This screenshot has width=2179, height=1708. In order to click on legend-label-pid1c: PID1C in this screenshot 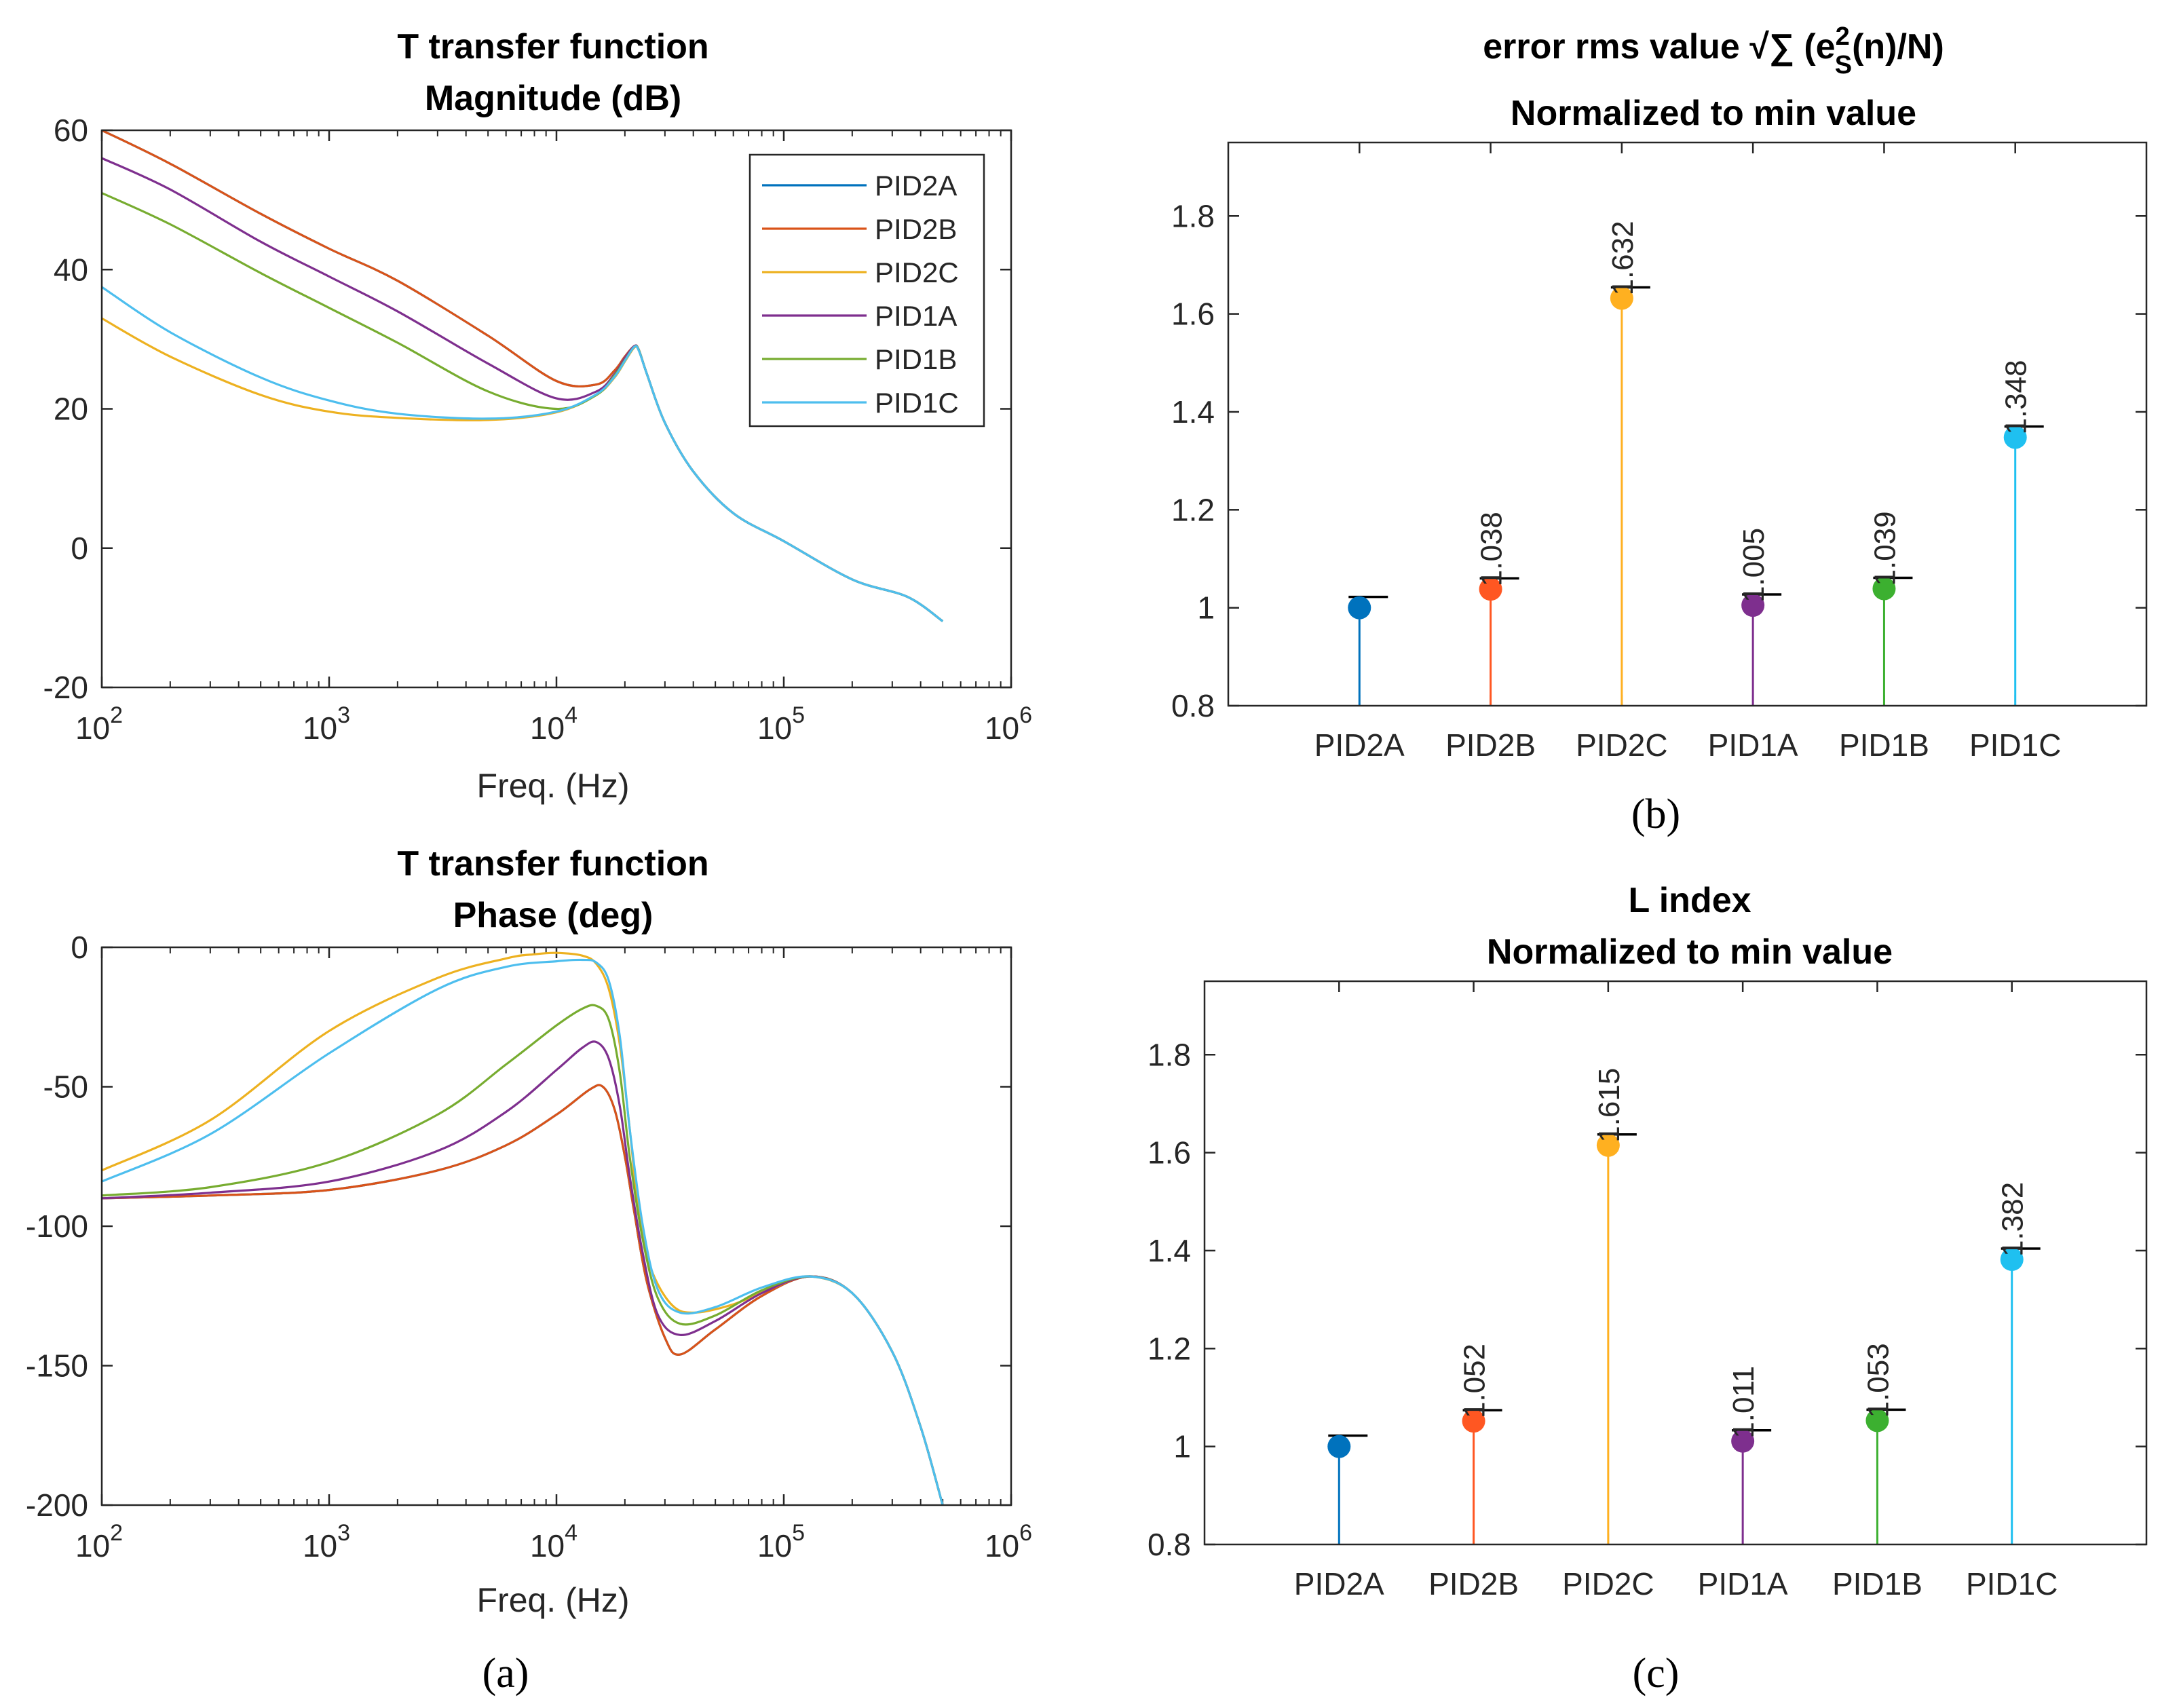, I will do `click(917, 403)`.